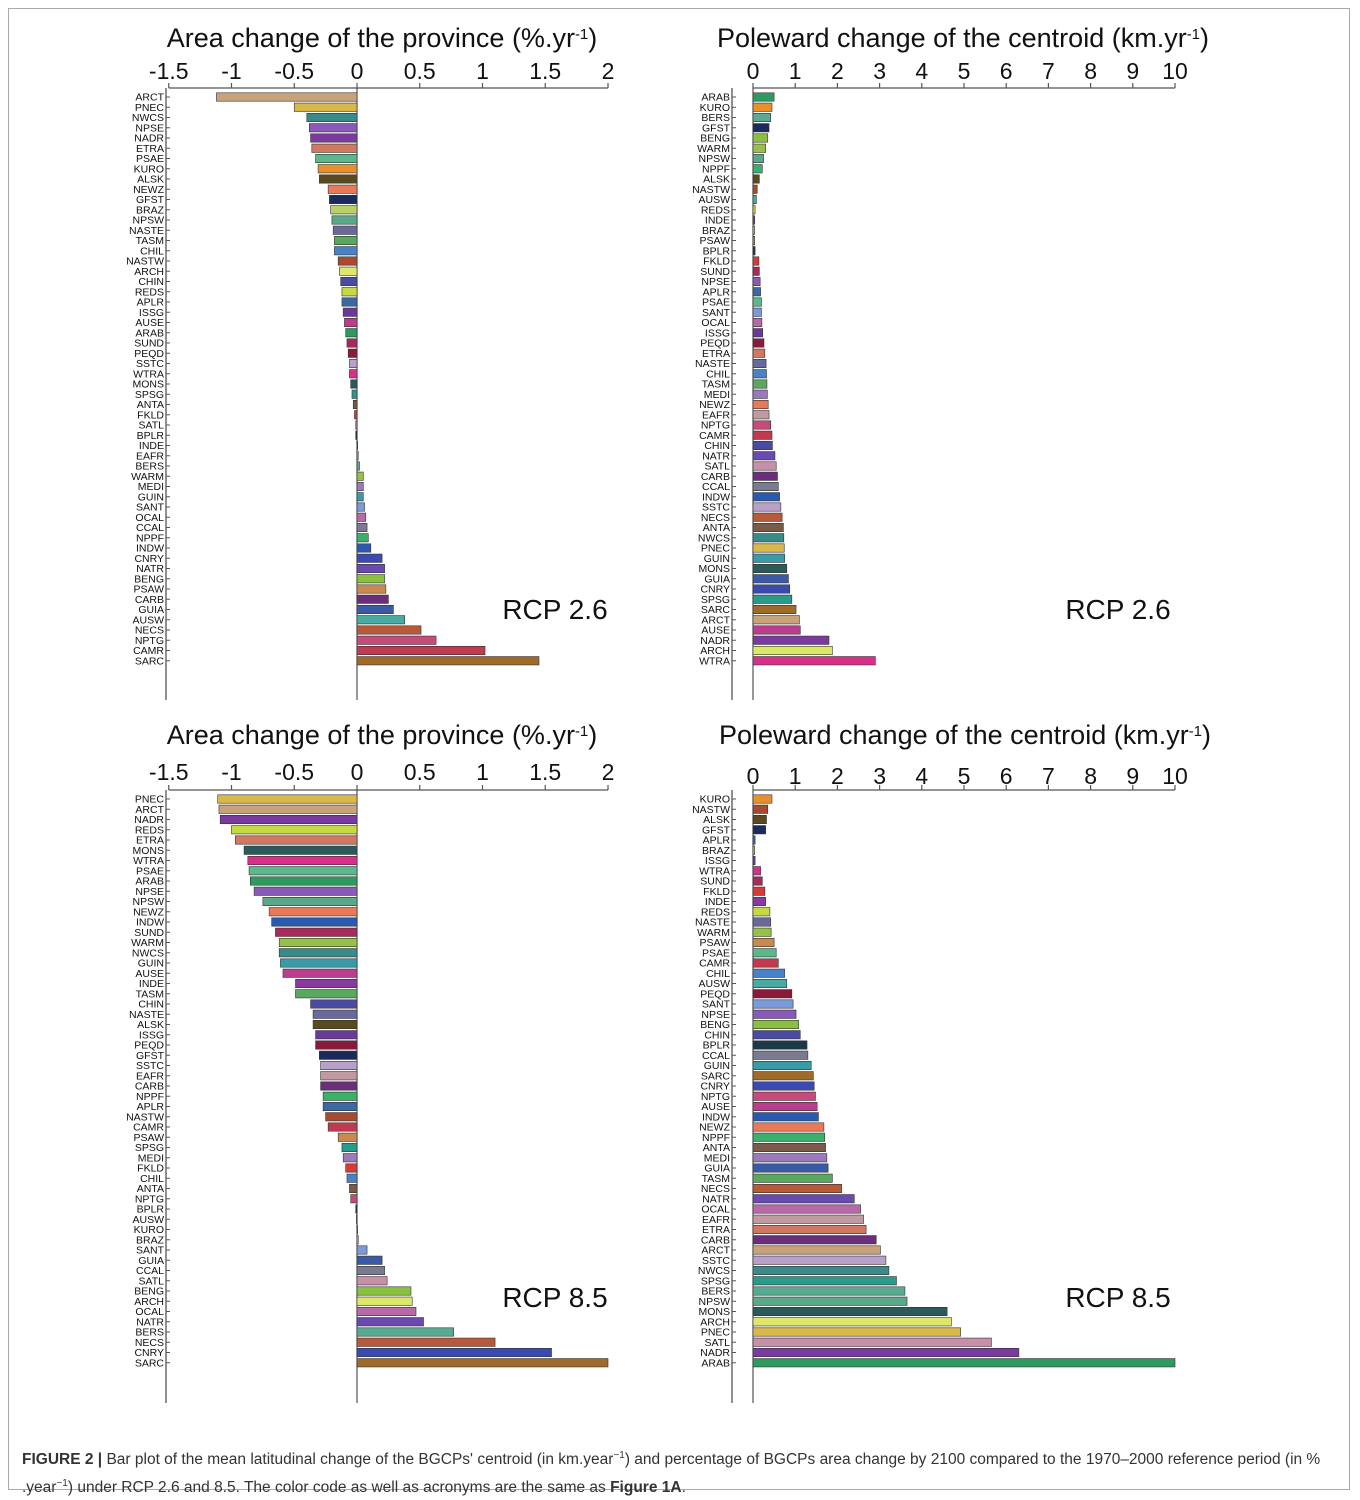  I want to click on bar-chil, so click(352, 1178).